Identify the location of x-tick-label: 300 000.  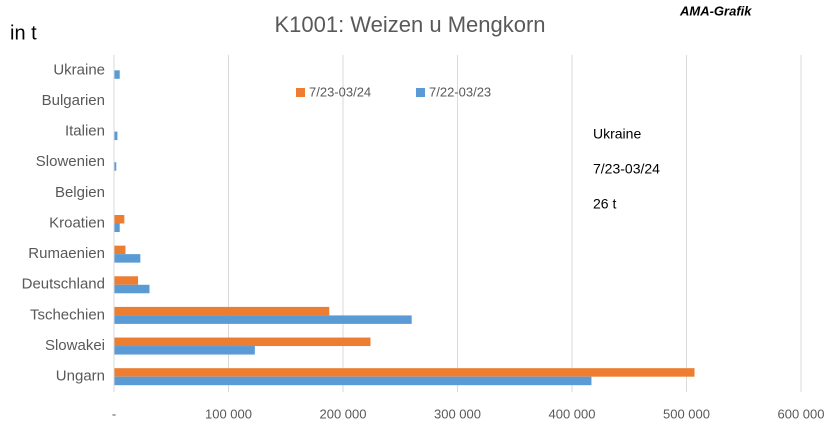
(457, 413).